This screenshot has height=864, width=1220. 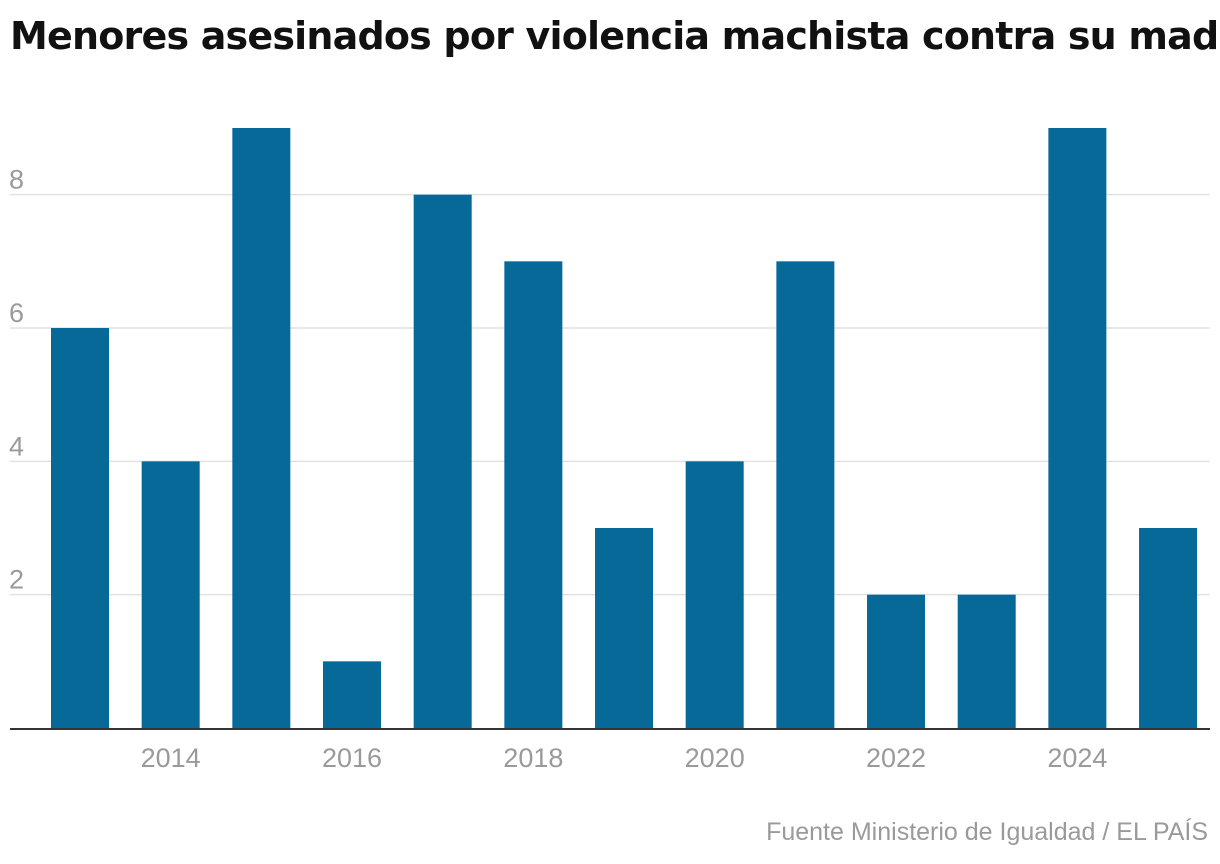 What do you see at coordinates (1077, 758) in the screenshot?
I see `x-tick-label-2024: 2024` at bounding box center [1077, 758].